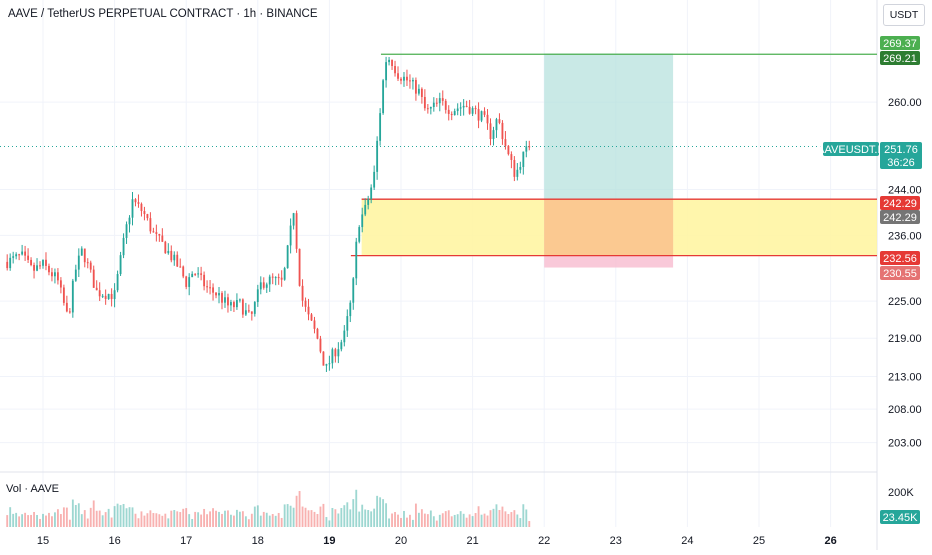 This screenshot has height=555, width=932. I want to click on time-axis: 15 16 17 18 19 20 21 22 23 24 25 26, so click(437, 541).